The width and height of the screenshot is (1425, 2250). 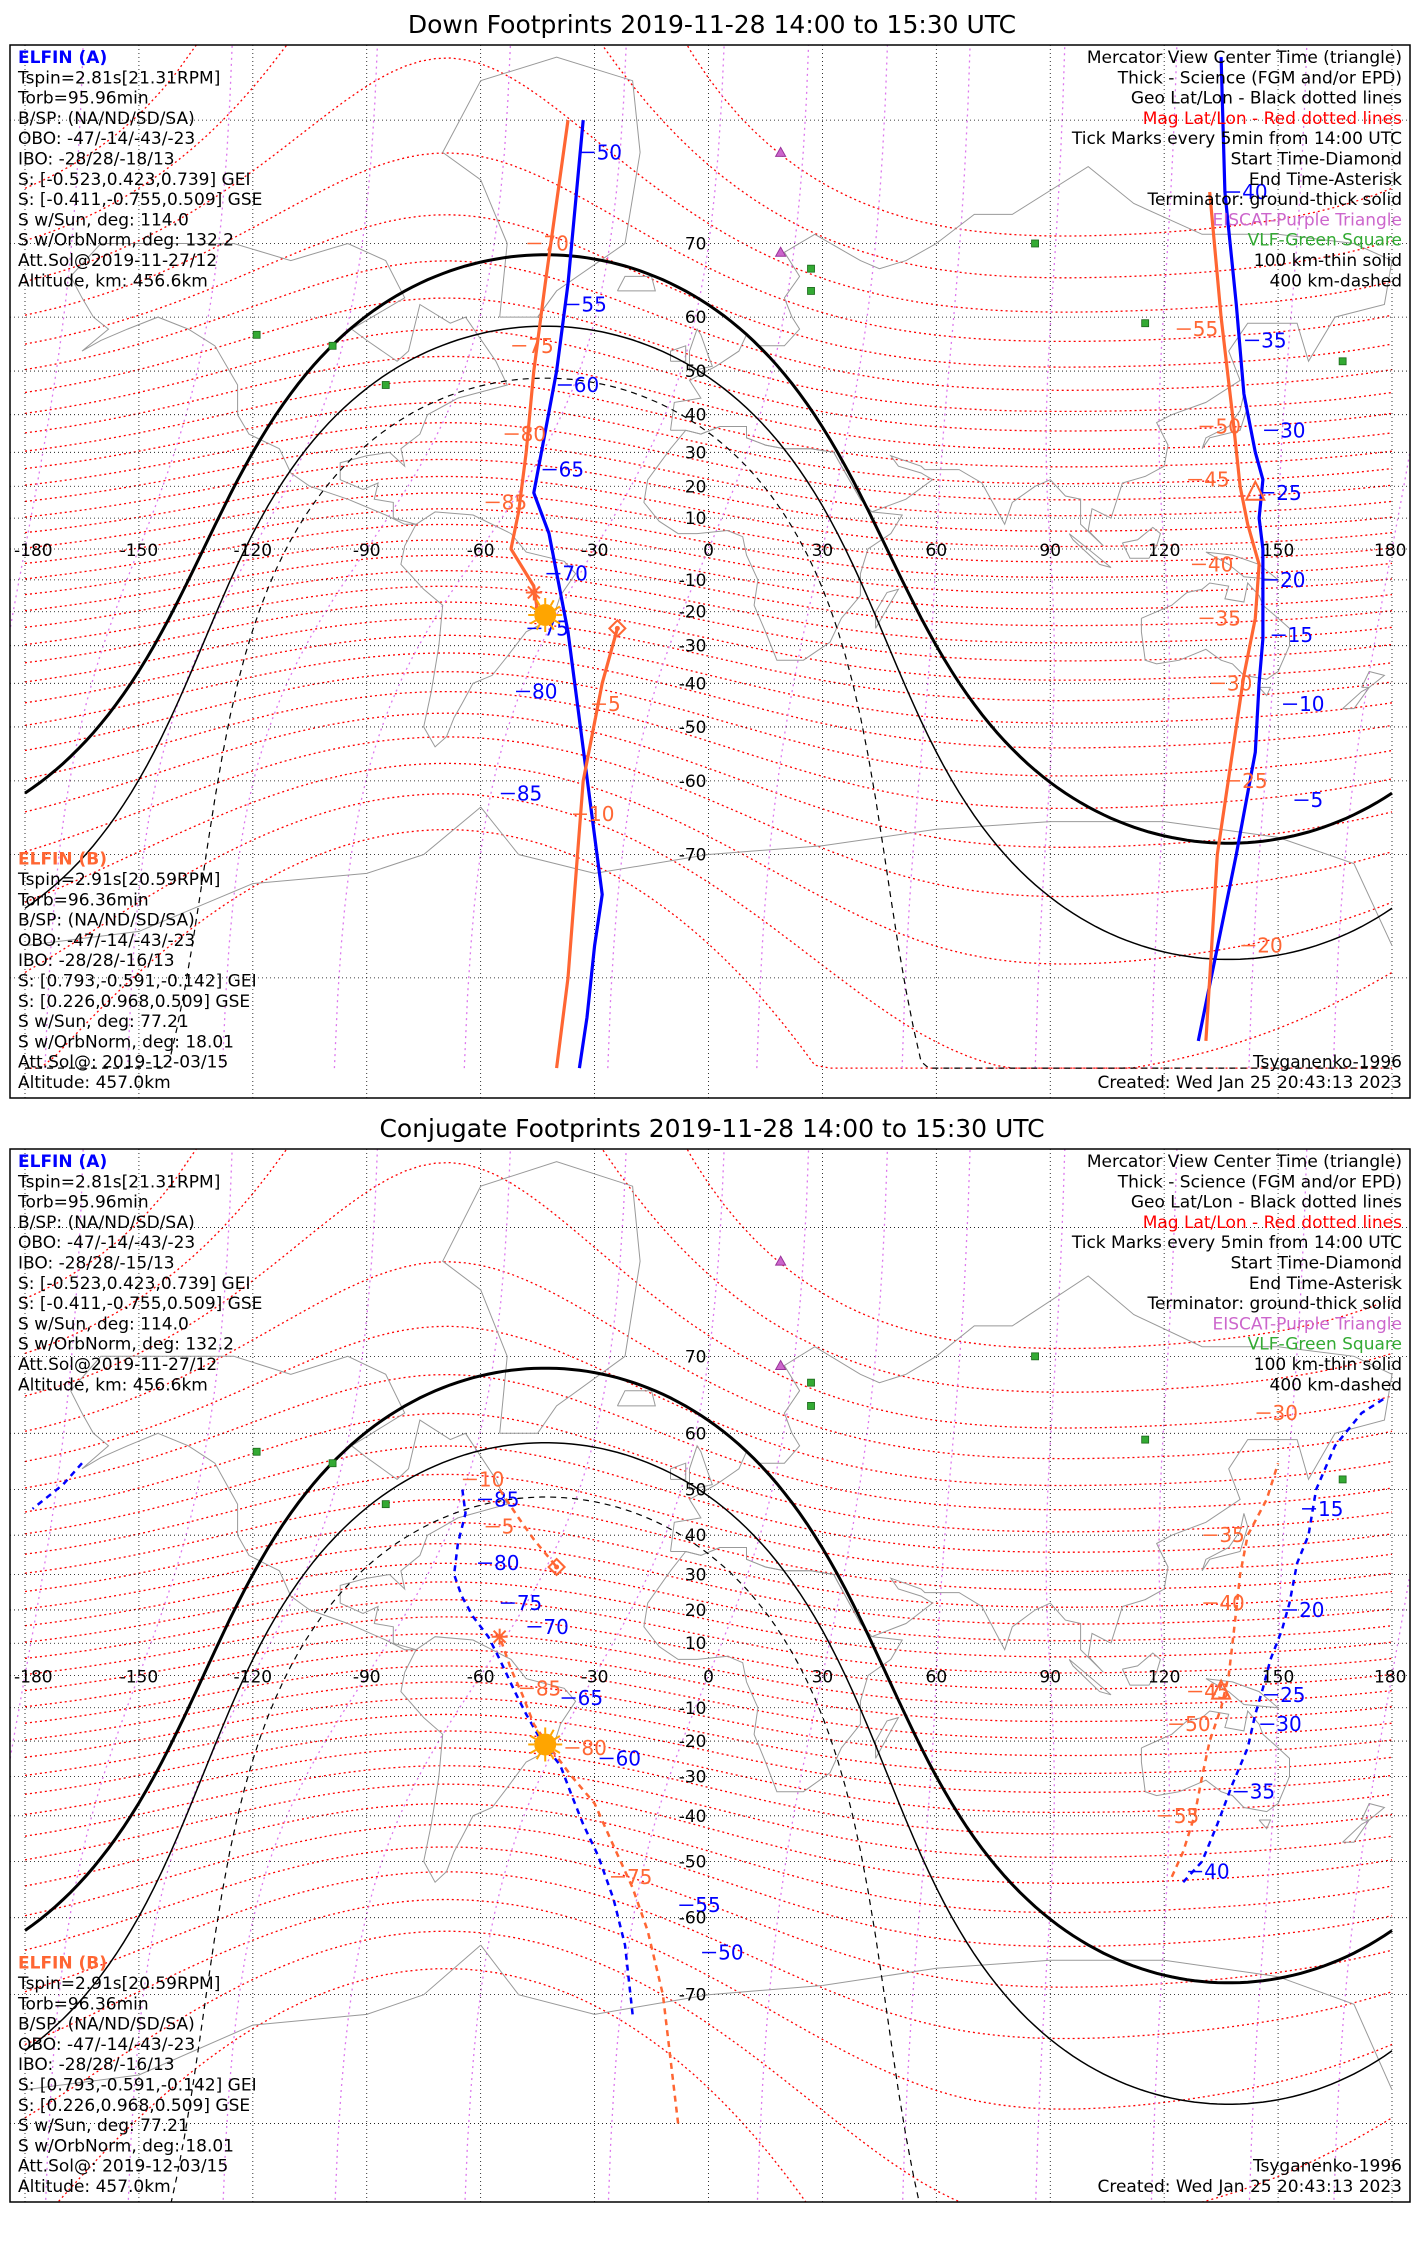 What do you see at coordinates (1164, 551) in the screenshot?
I see `lon-tick-label: 120` at bounding box center [1164, 551].